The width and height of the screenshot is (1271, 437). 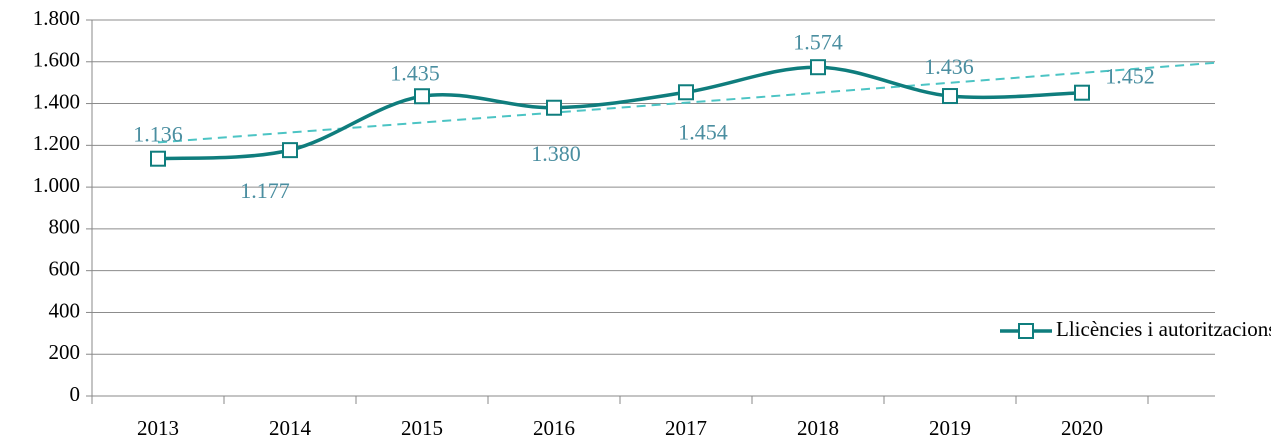 What do you see at coordinates (158, 134) in the screenshot?
I see `value-label: 1.136` at bounding box center [158, 134].